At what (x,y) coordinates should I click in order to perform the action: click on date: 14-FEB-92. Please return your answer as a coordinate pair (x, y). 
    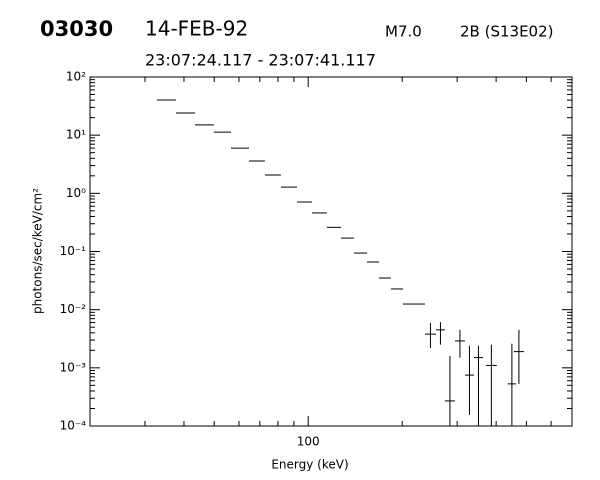
    Looking at the image, I should click on (196, 29).